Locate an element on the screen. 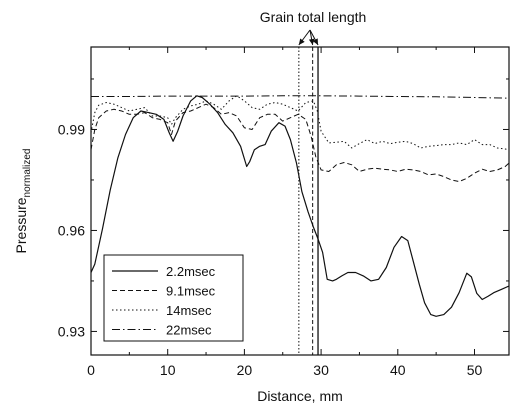  y-tick-label: 0.99 is located at coordinates (71, 129).